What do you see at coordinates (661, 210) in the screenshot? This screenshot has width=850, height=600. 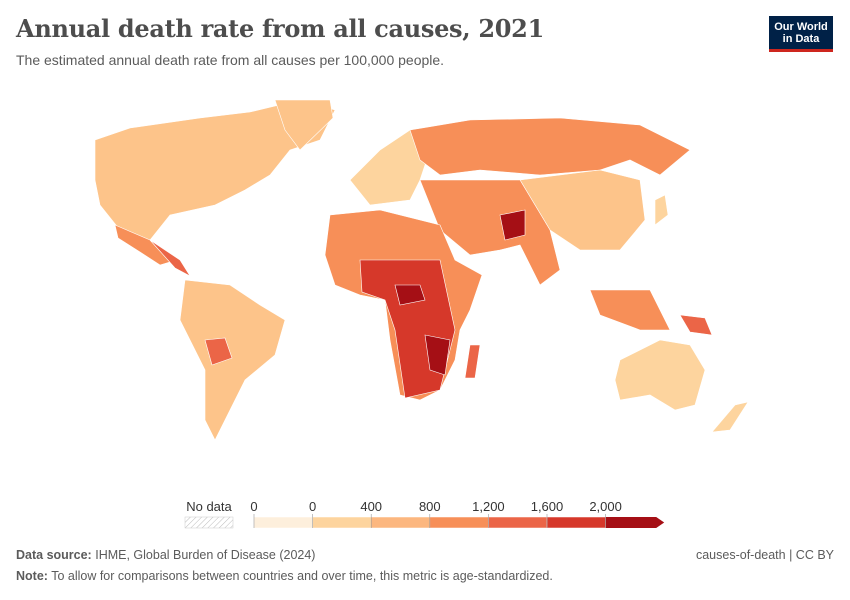 I see `japan` at bounding box center [661, 210].